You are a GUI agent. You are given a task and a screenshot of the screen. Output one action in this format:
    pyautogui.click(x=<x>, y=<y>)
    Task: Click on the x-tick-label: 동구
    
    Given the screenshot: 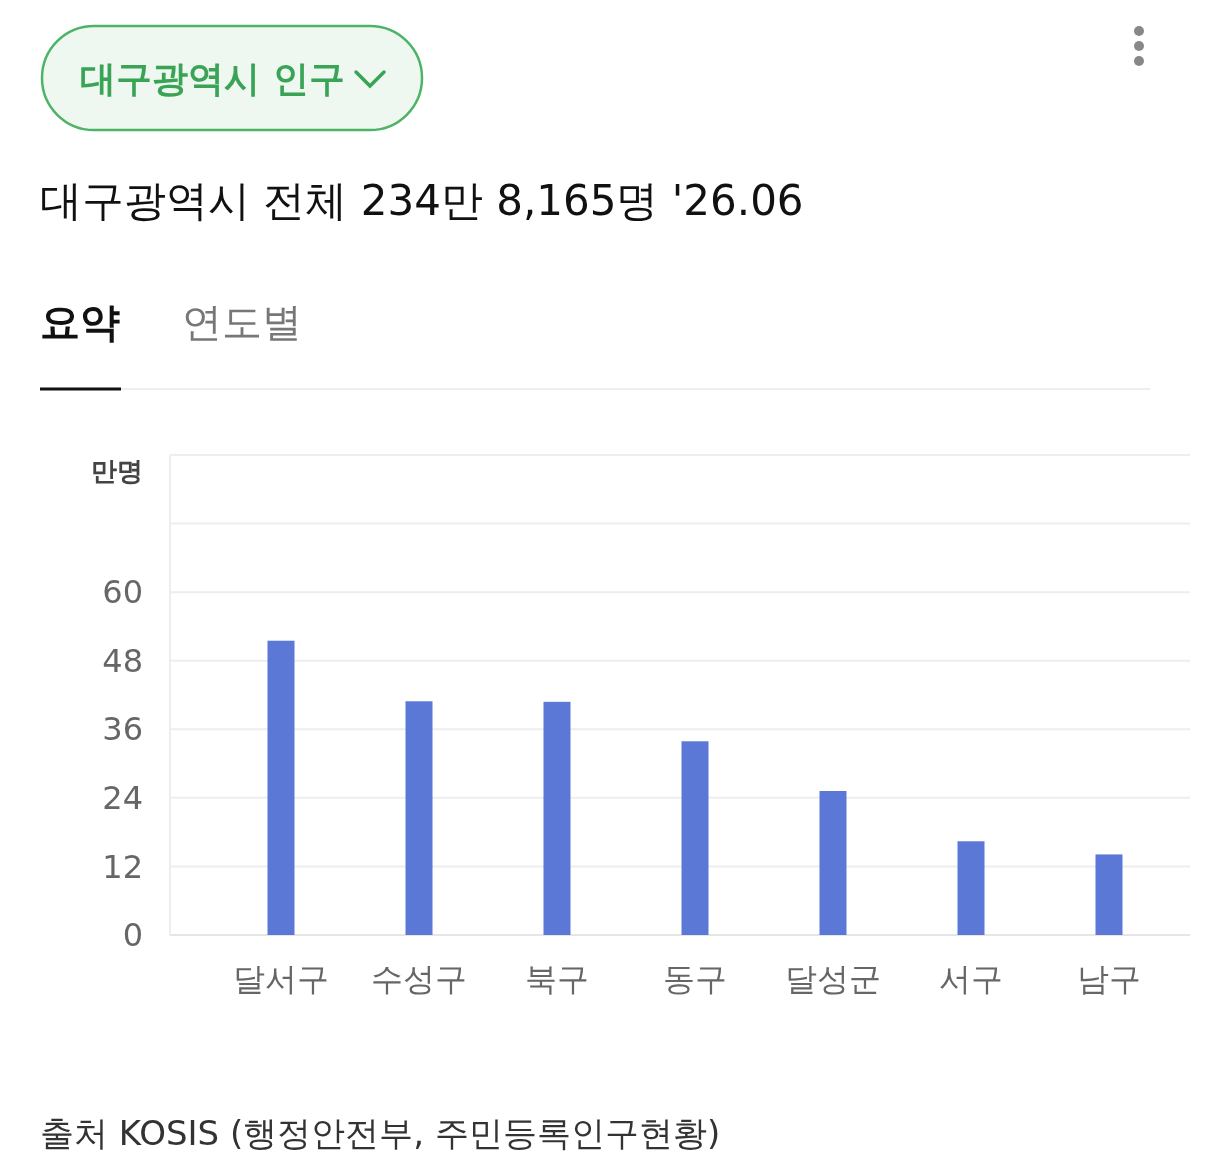 What is the action you would take?
    pyautogui.click(x=695, y=979)
    